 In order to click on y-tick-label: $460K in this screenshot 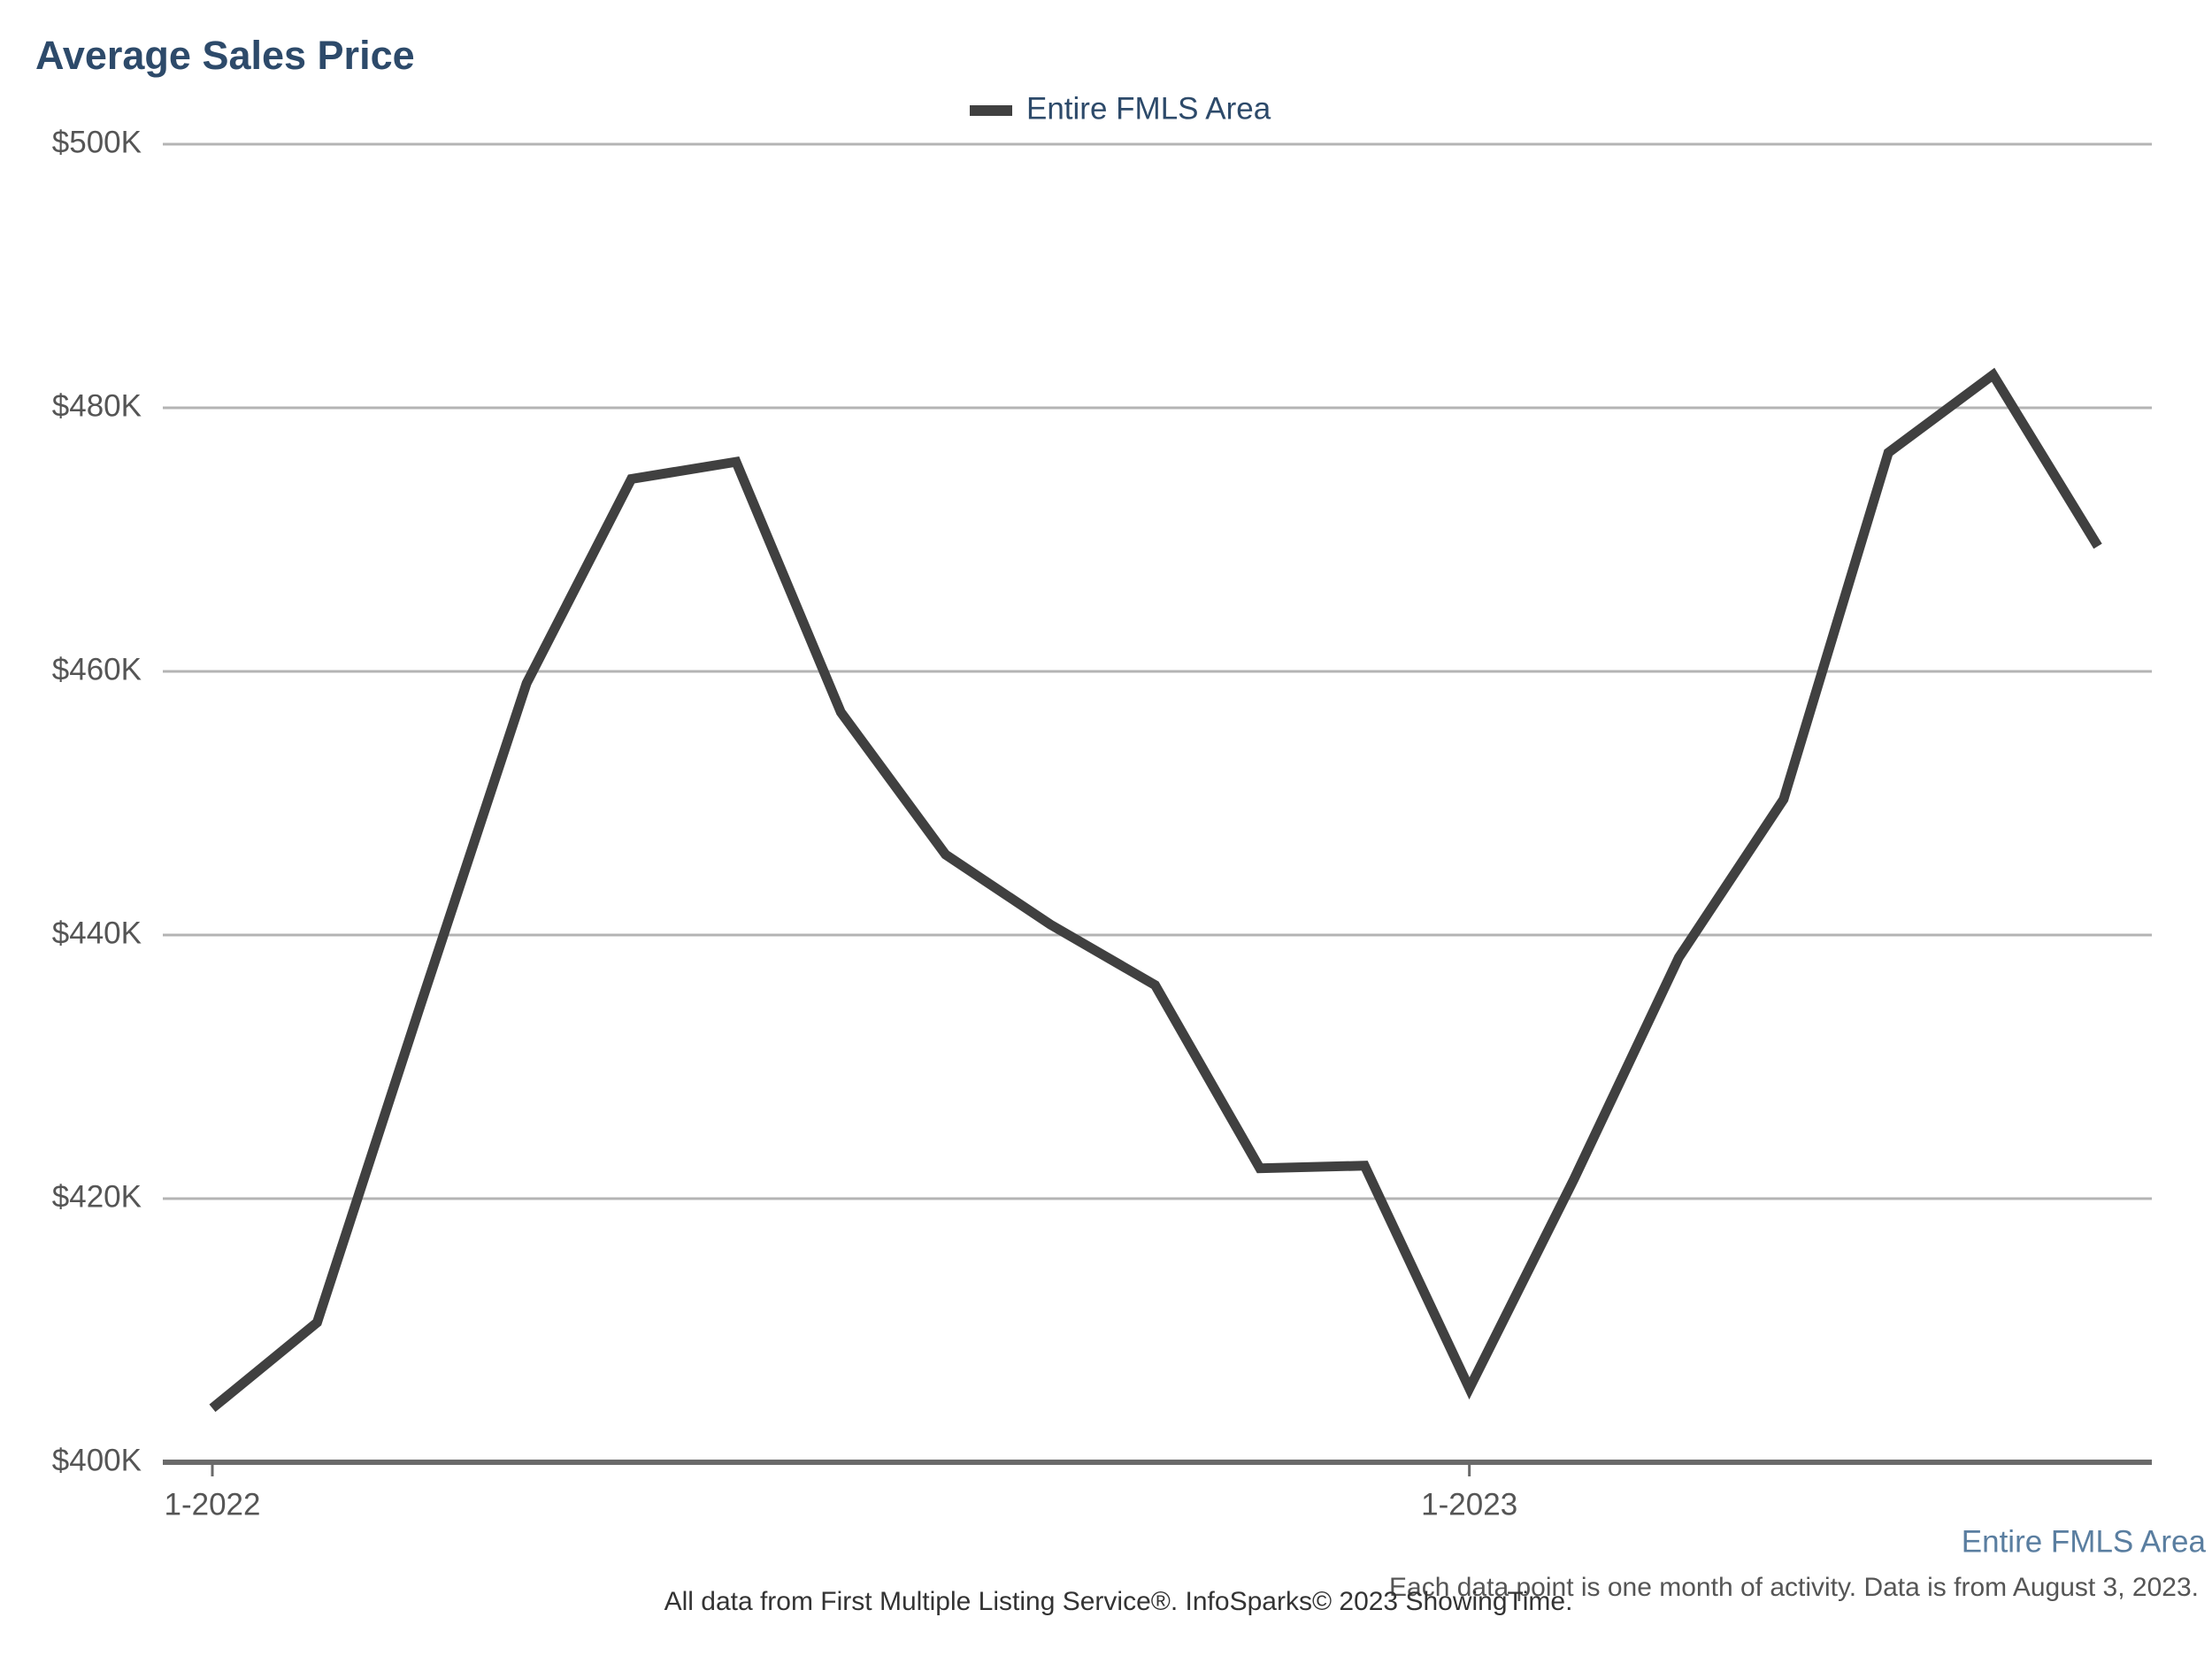, I will do `click(97, 669)`.